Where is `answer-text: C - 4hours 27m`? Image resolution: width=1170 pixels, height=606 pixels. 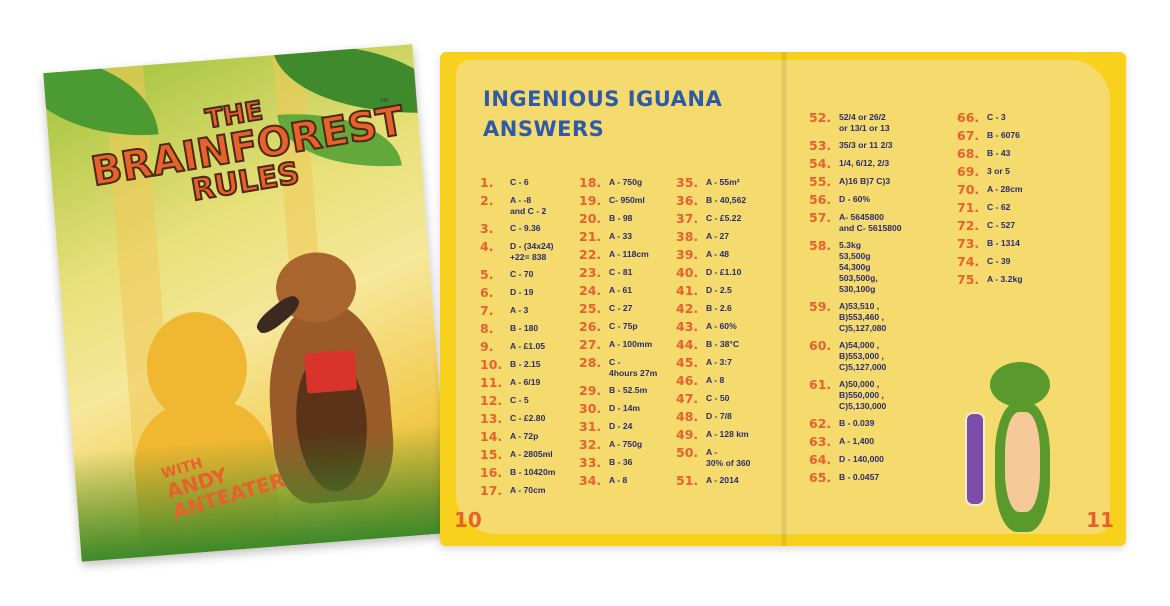 answer-text: C - 4hours 27m is located at coordinates (633, 367).